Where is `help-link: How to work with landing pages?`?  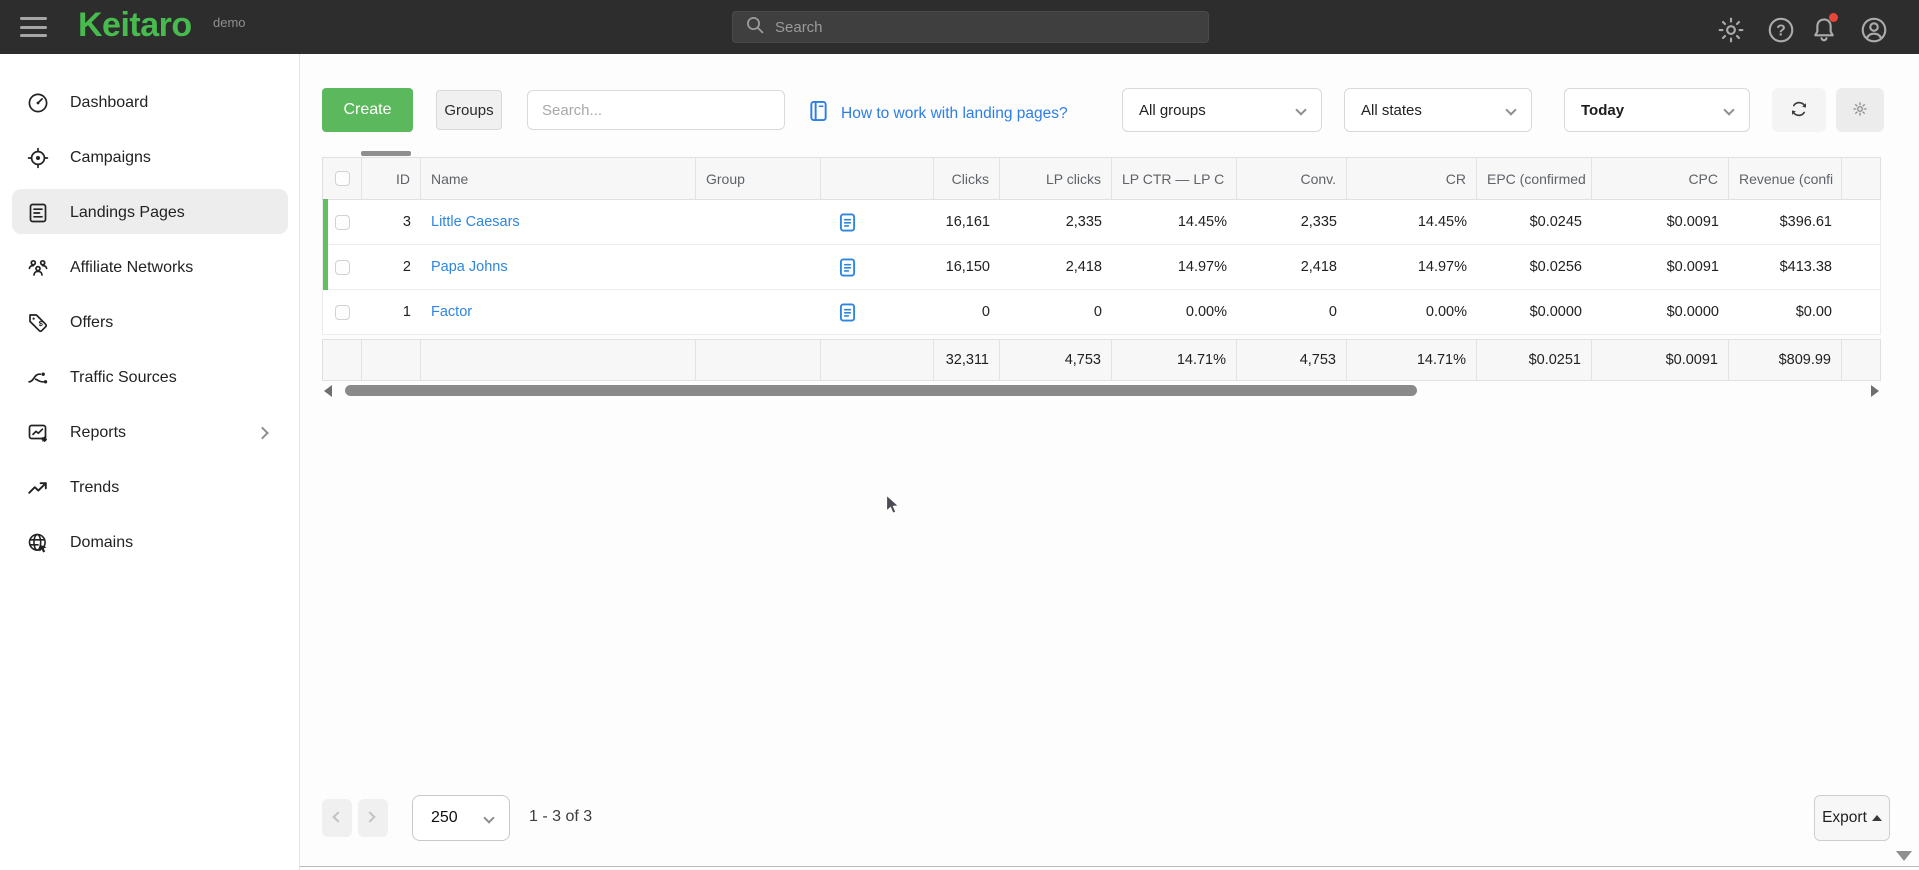
help-link: How to work with landing pages? is located at coordinates (954, 113).